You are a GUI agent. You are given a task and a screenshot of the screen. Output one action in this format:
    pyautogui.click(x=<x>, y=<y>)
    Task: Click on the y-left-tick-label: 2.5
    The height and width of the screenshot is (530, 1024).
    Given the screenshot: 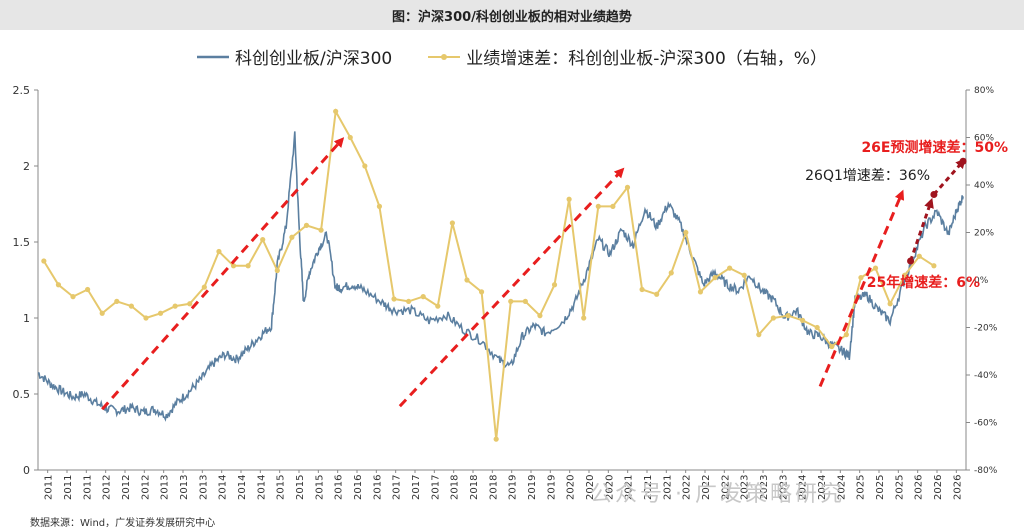 What is the action you would take?
    pyautogui.click(x=22, y=90)
    